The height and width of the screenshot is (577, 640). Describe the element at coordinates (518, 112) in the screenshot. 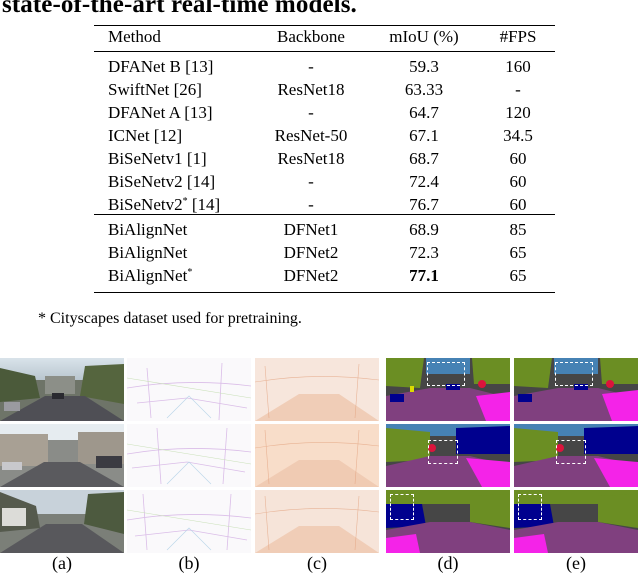

I see `cell-fps: 120` at that location.